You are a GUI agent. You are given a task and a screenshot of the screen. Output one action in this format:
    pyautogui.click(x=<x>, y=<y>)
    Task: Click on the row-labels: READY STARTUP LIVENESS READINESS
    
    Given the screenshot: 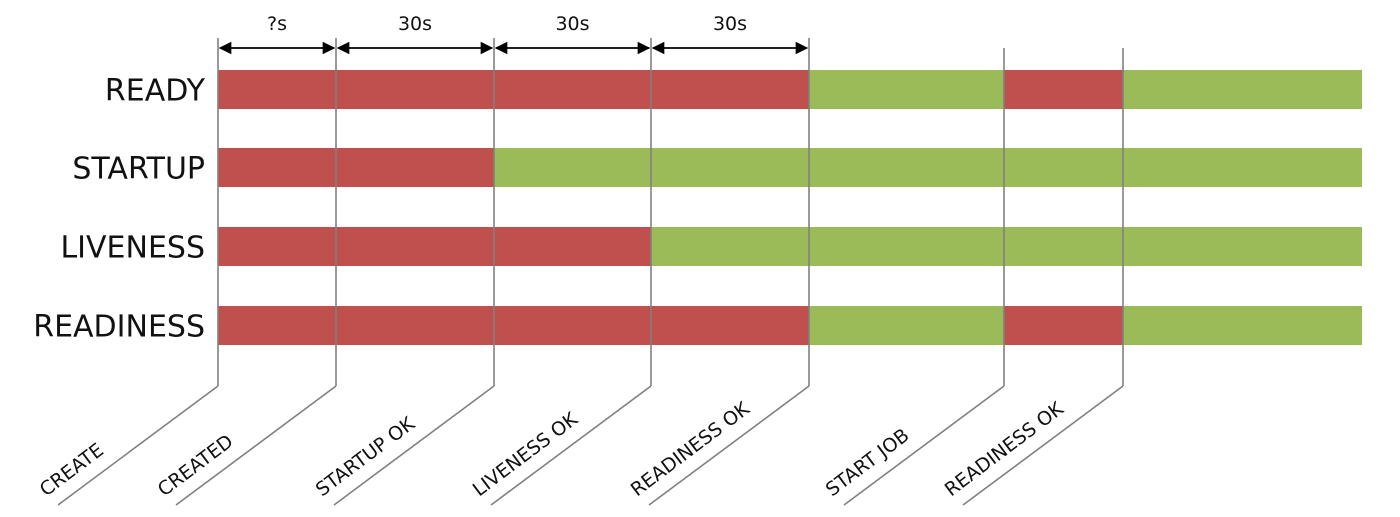 What is the action you would take?
    pyautogui.click(x=119, y=209)
    